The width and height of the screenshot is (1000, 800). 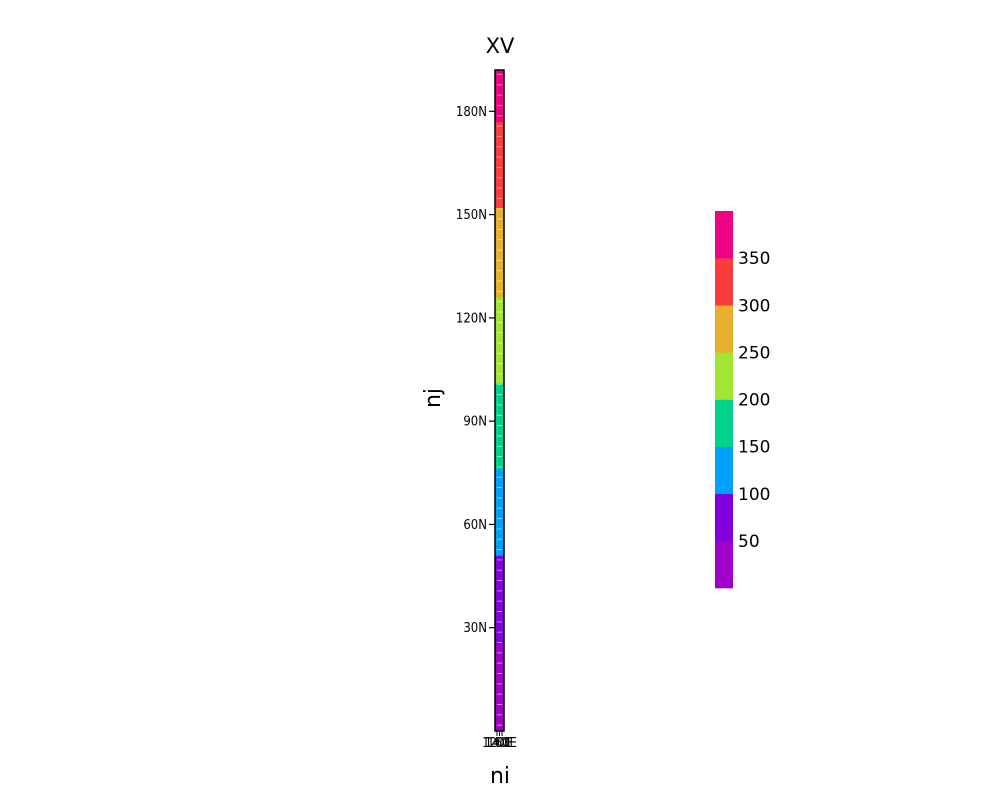 What do you see at coordinates (471, 318) in the screenshot?
I see `y-tick-label: 120N` at bounding box center [471, 318].